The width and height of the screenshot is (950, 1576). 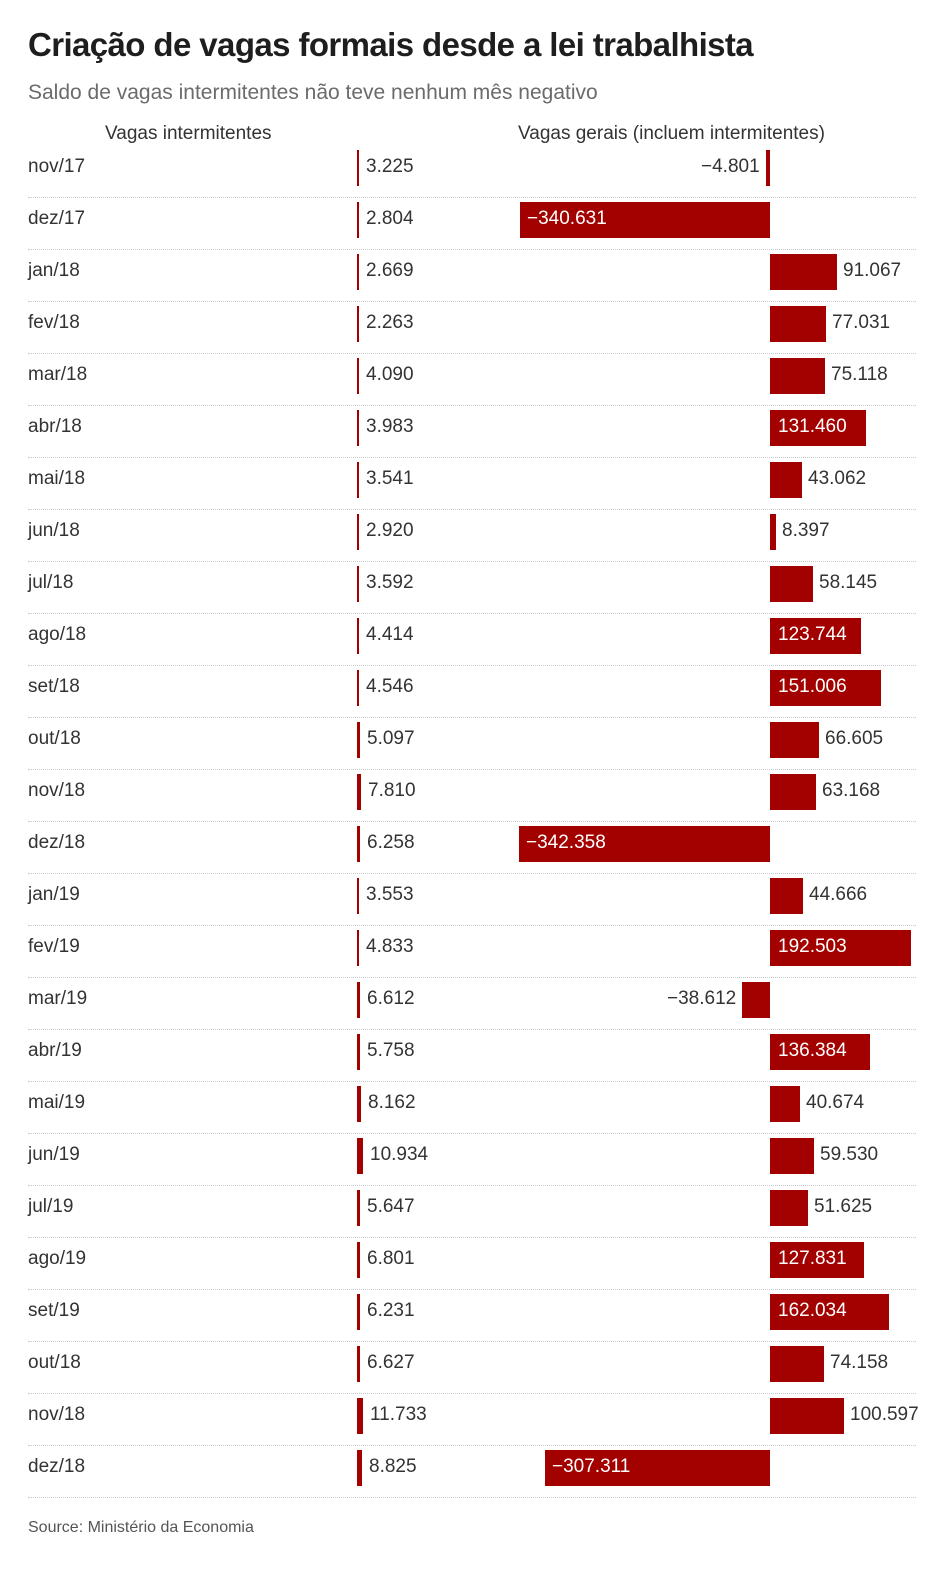 What do you see at coordinates (812, 426) in the screenshot?
I see `gerais-value-label: 131.460` at bounding box center [812, 426].